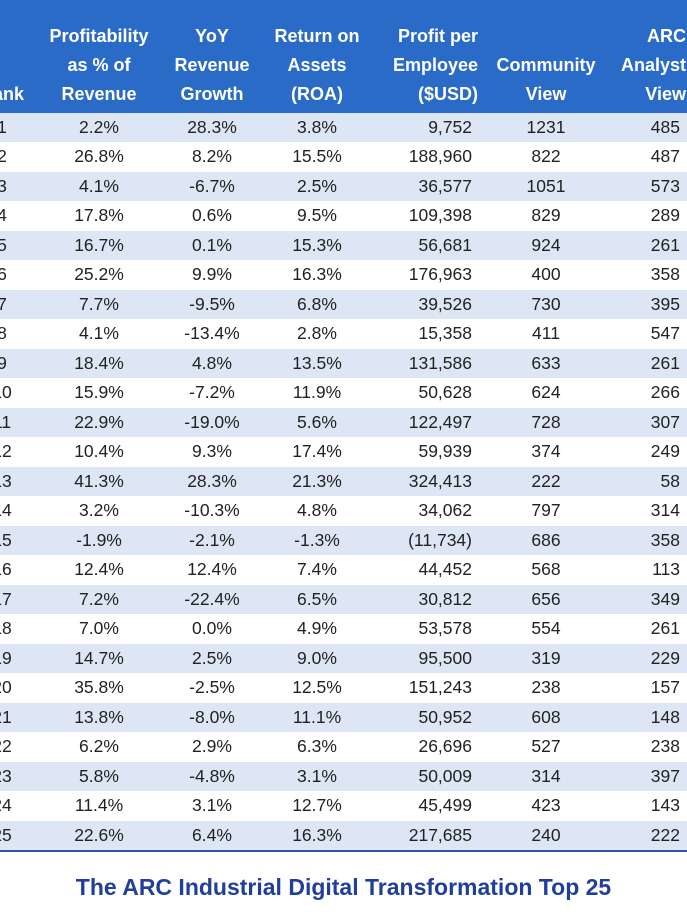 The image size is (687, 916). I want to click on table-cell: 41.3%, so click(99, 480).